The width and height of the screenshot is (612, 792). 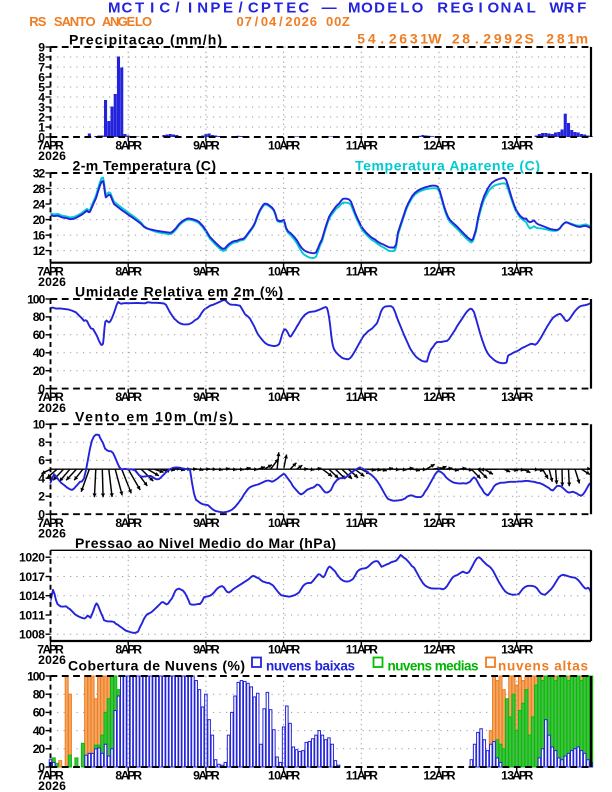 What do you see at coordinates (41, 107) in the screenshot?
I see `svg-text: 3` at bounding box center [41, 107].